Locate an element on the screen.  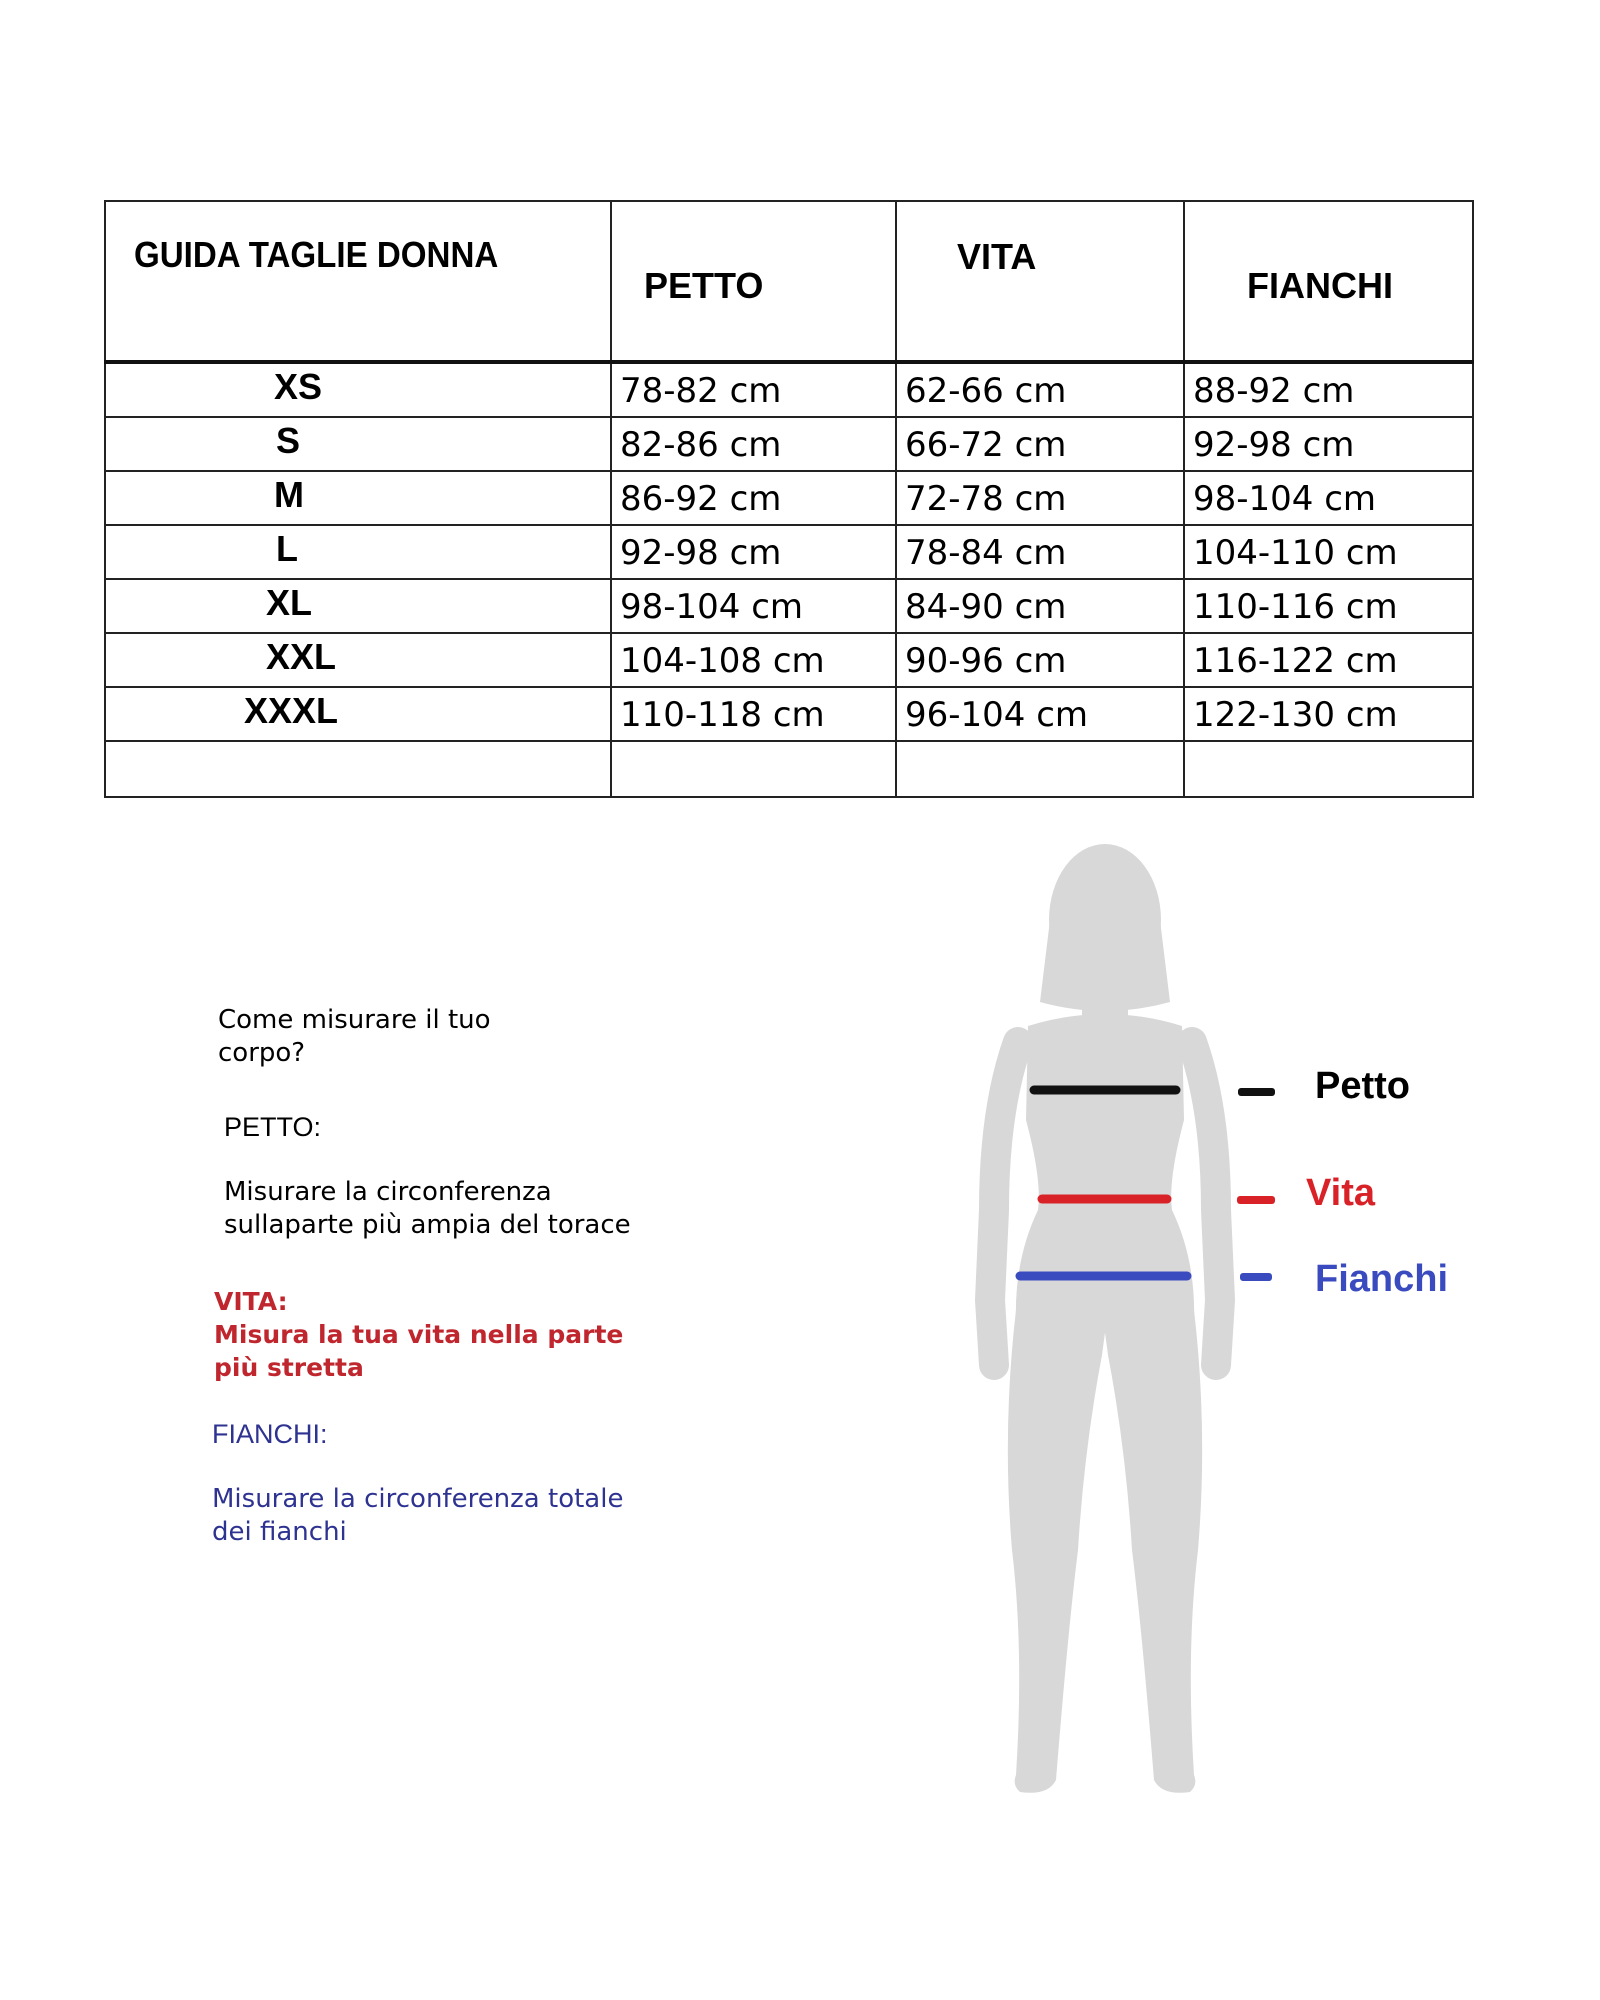
vita-line: Misura la tua vita nella parte is located at coordinates (419, 1334).